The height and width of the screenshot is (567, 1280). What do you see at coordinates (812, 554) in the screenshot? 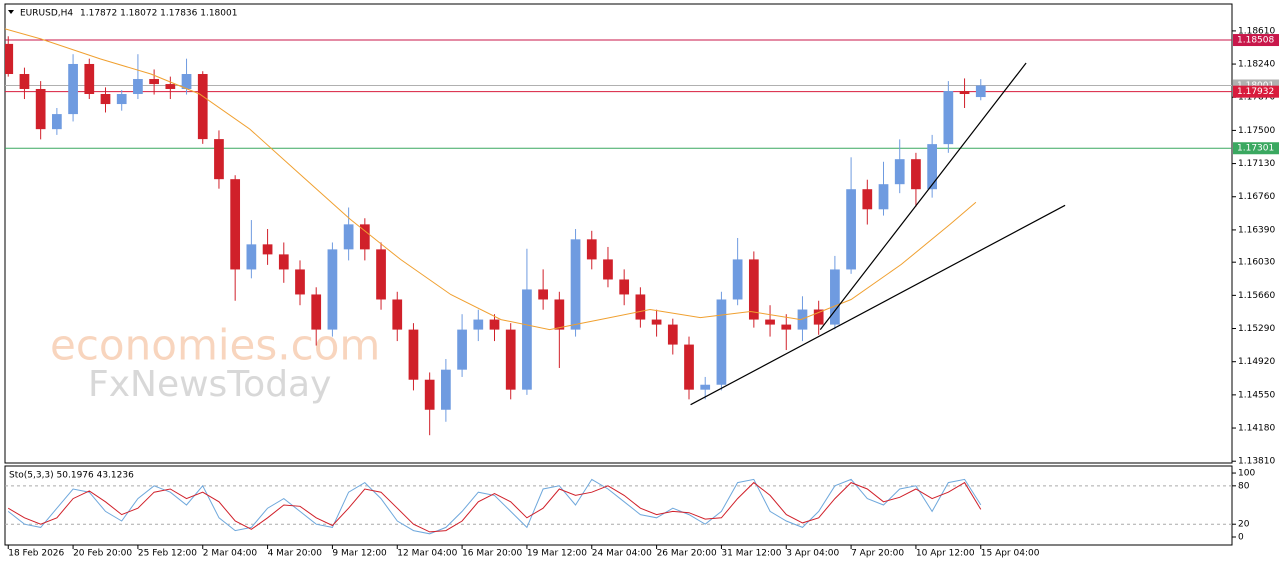
I see `x-tick-label: 3 Apr 04:00` at bounding box center [812, 554].